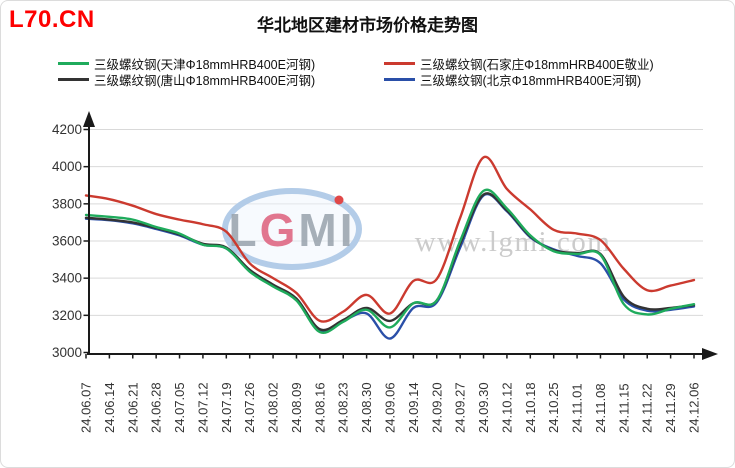  I want to click on x-tick-label: 24.09.30, so click(483, 407).